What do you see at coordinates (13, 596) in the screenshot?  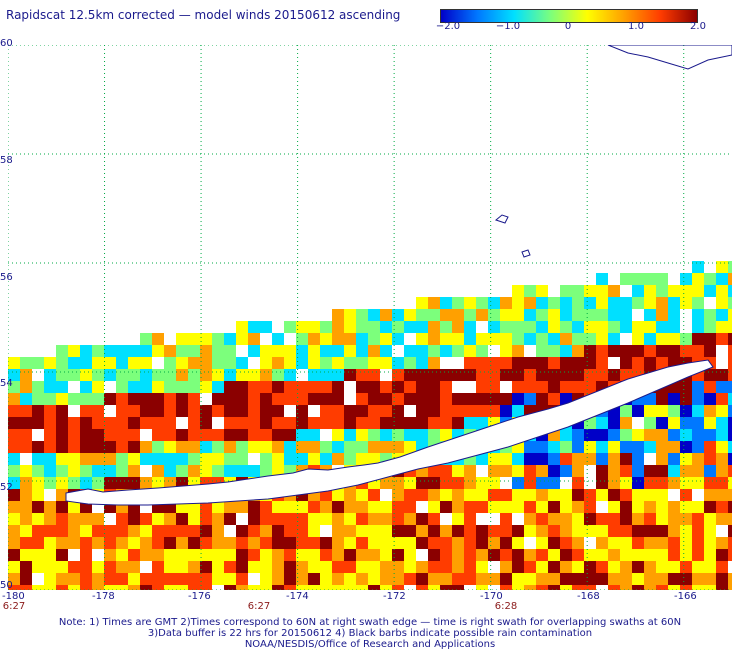 I see `lon-tick-180: -180` at bounding box center [13, 596].